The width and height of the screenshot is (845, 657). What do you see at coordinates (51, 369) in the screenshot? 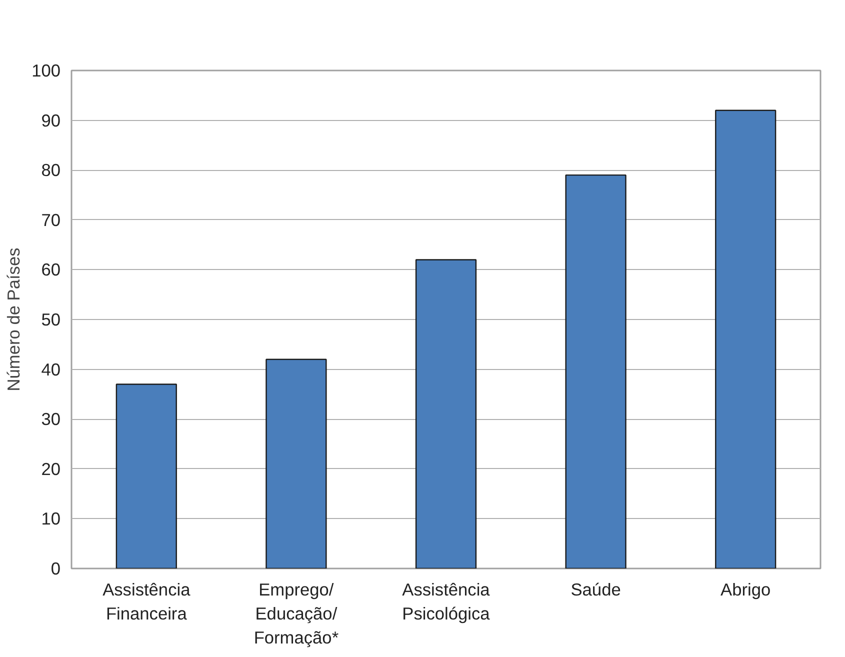
I see `y-tick-label: 40` at bounding box center [51, 369].